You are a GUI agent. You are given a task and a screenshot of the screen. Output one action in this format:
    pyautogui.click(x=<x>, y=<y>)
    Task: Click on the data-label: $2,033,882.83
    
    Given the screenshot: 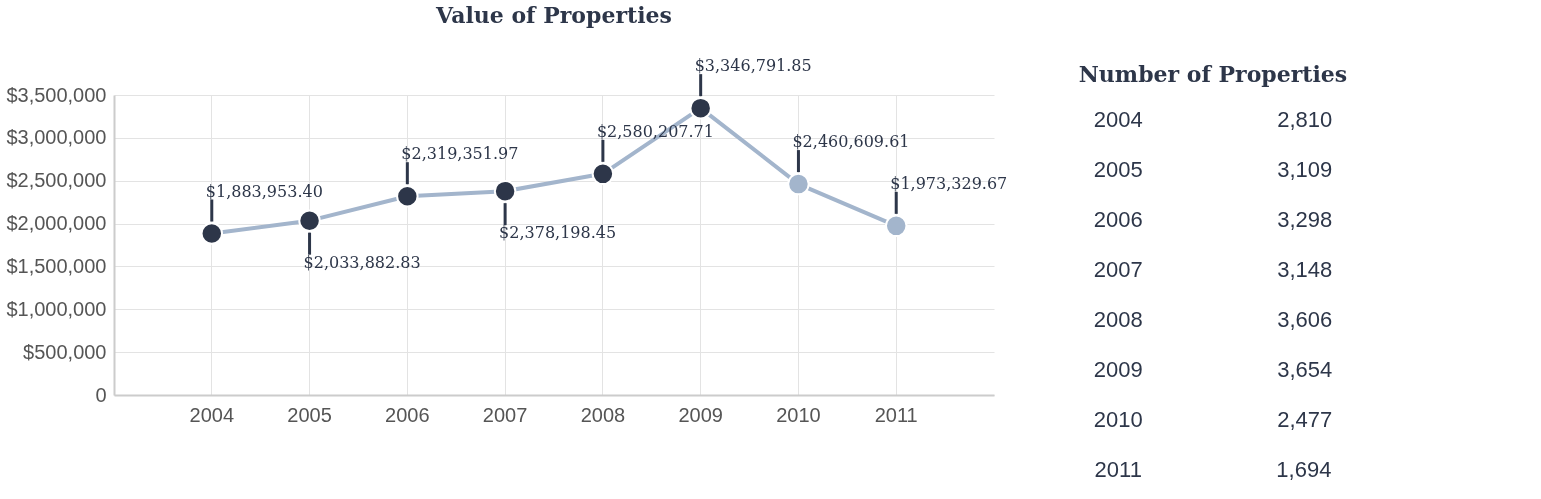 What is the action you would take?
    pyautogui.click(x=362, y=262)
    